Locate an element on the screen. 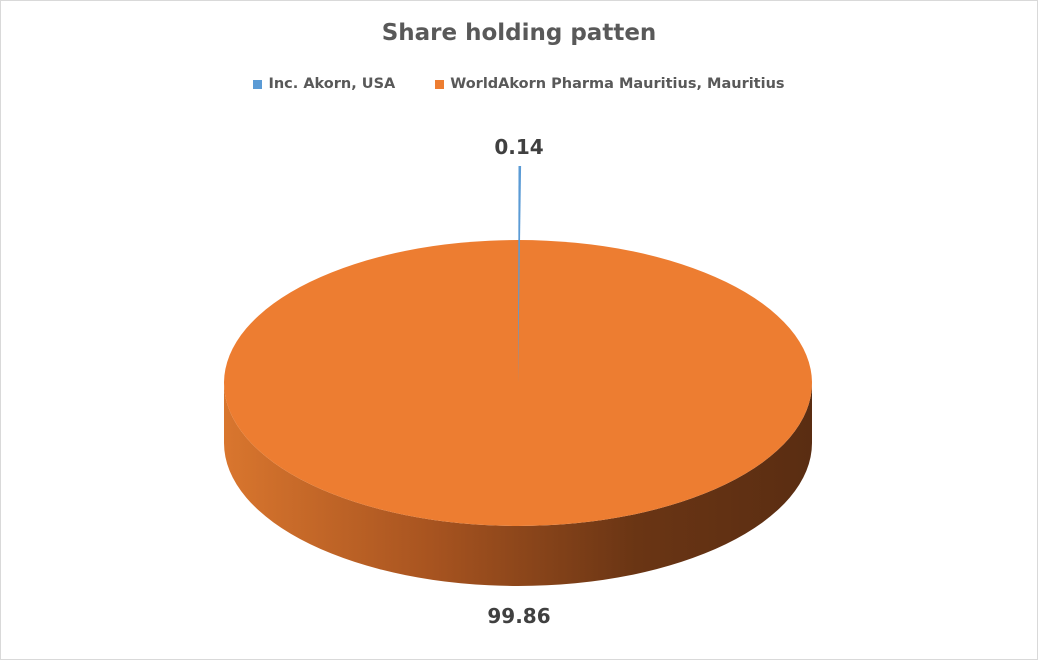 Image resolution: width=1038 pixels, height=660 pixels. legend-item-worldakorn: WorldAkorn Pharma Mauritius, Mauritius is located at coordinates (610, 84).